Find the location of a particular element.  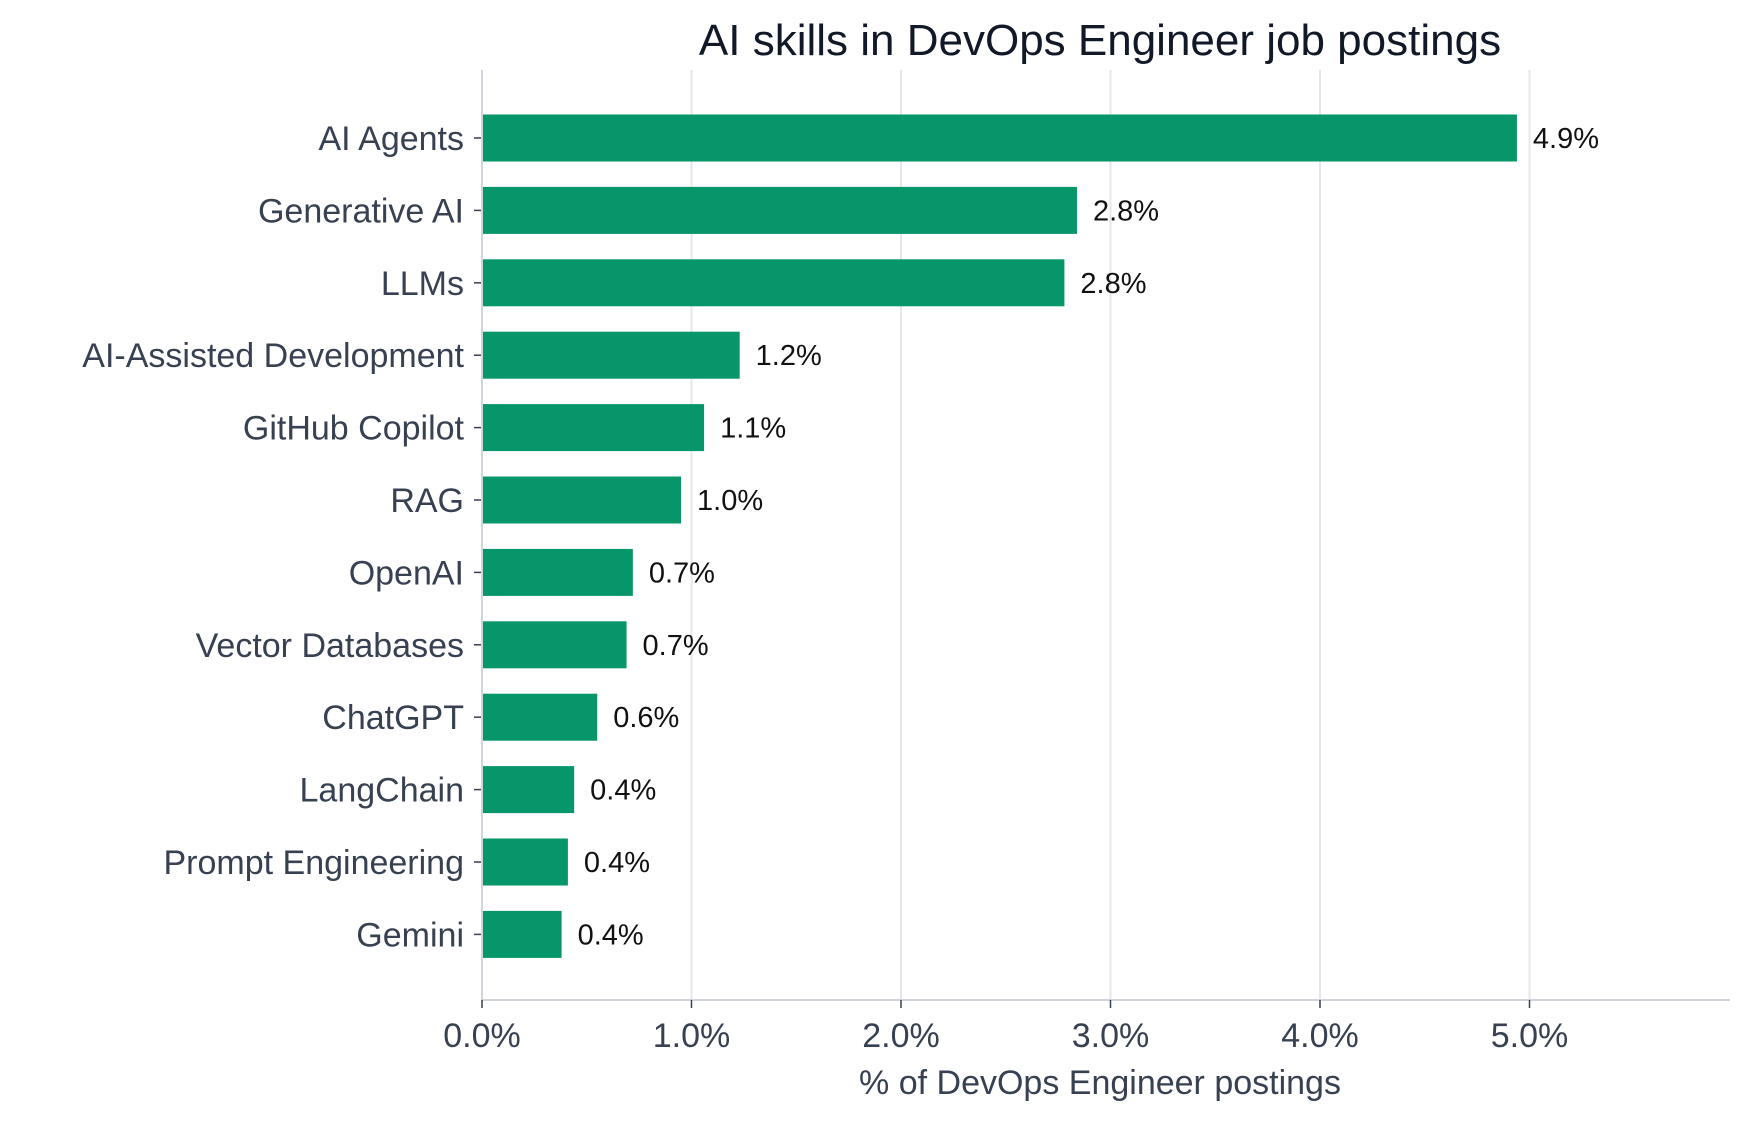

category-label: LLMs is located at coordinates (422, 284).